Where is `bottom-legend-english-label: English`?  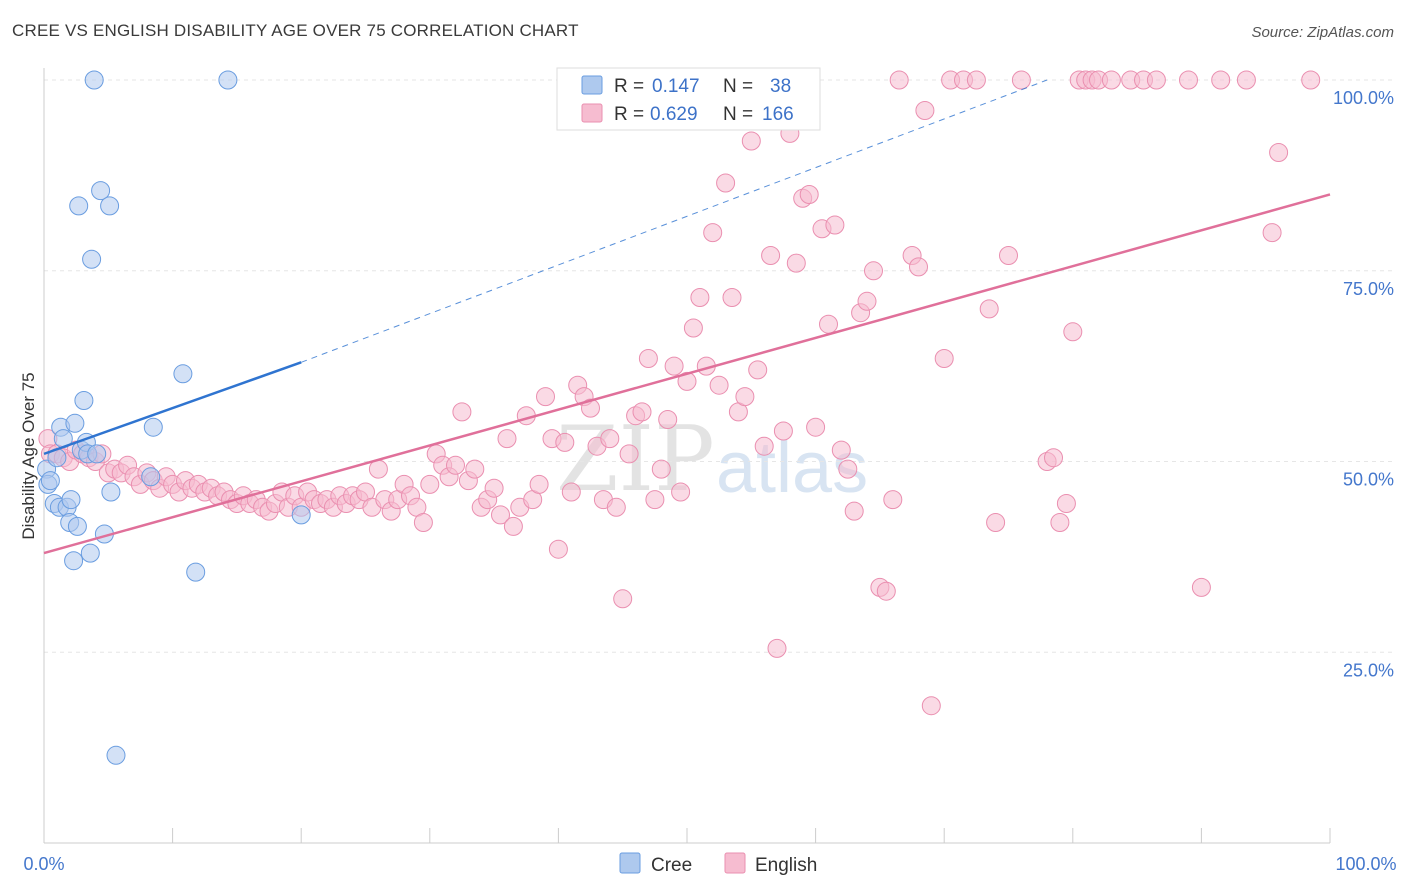
bottom-legend-english-label: English is located at coordinates (786, 865).